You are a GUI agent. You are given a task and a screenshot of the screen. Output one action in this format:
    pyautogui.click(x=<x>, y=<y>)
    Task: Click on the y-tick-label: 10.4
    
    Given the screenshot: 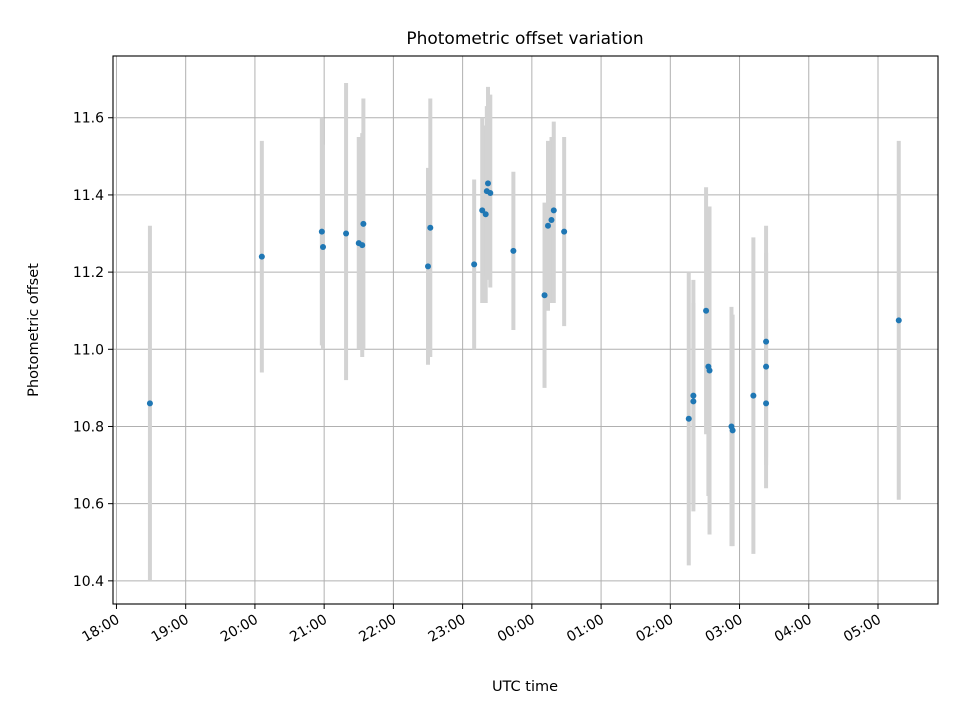 What is the action you would take?
    pyautogui.click(x=88, y=582)
    